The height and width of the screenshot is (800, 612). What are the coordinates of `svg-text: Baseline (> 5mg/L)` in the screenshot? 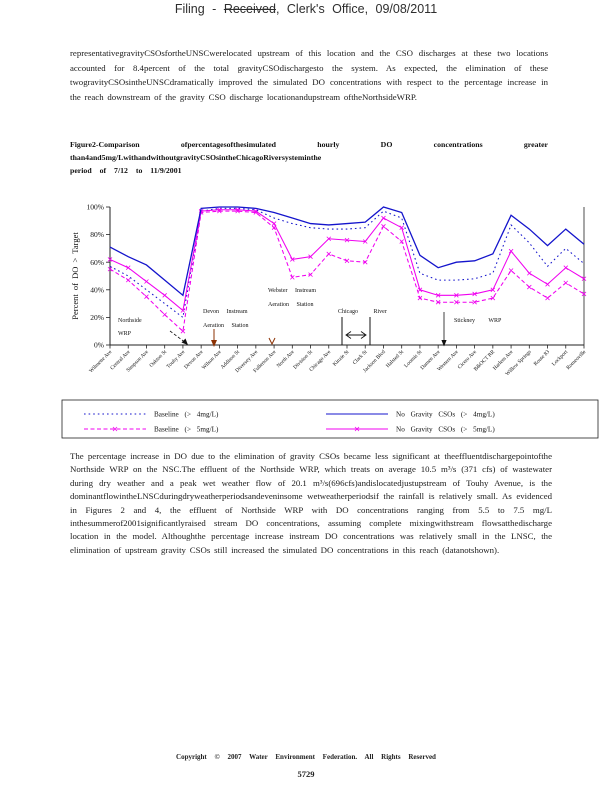 It's located at (186, 430).